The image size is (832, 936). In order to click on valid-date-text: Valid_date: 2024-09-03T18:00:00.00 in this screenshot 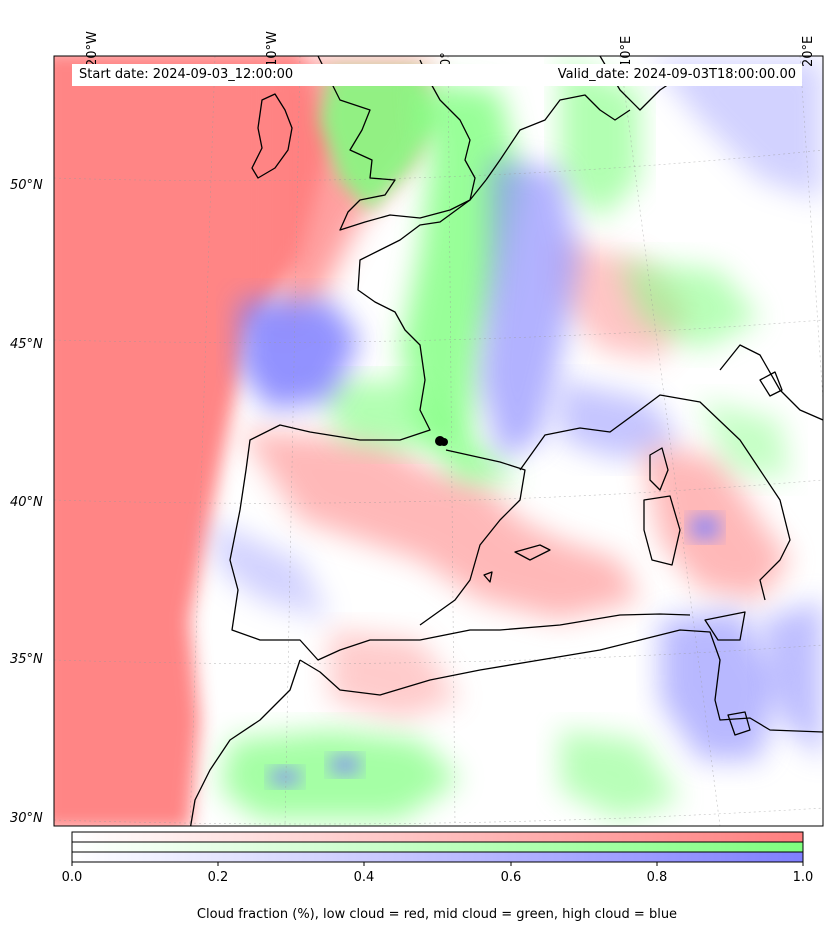, I will do `click(676, 74)`.